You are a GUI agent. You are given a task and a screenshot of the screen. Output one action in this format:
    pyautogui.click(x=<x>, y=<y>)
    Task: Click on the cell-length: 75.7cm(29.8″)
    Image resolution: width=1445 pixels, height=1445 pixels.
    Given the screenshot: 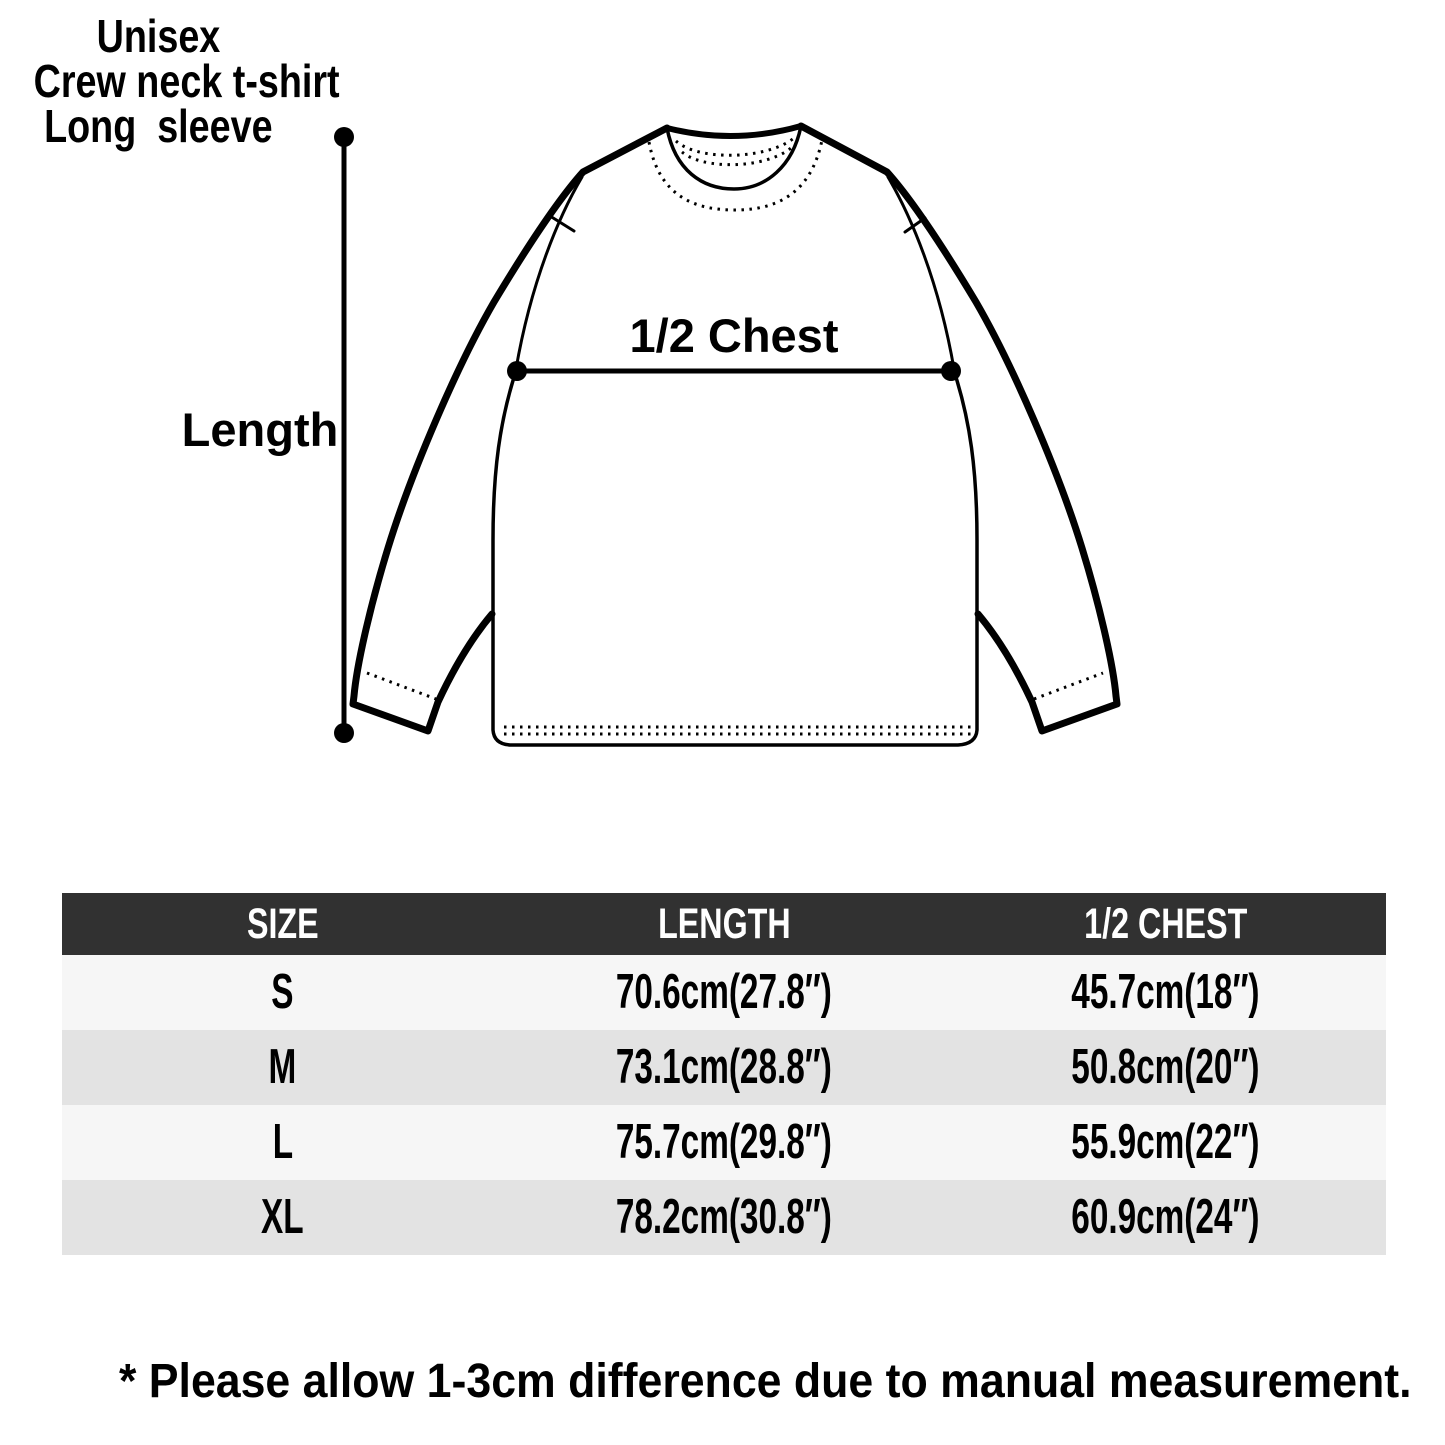 What is the action you would take?
    pyautogui.click(x=724, y=1142)
    